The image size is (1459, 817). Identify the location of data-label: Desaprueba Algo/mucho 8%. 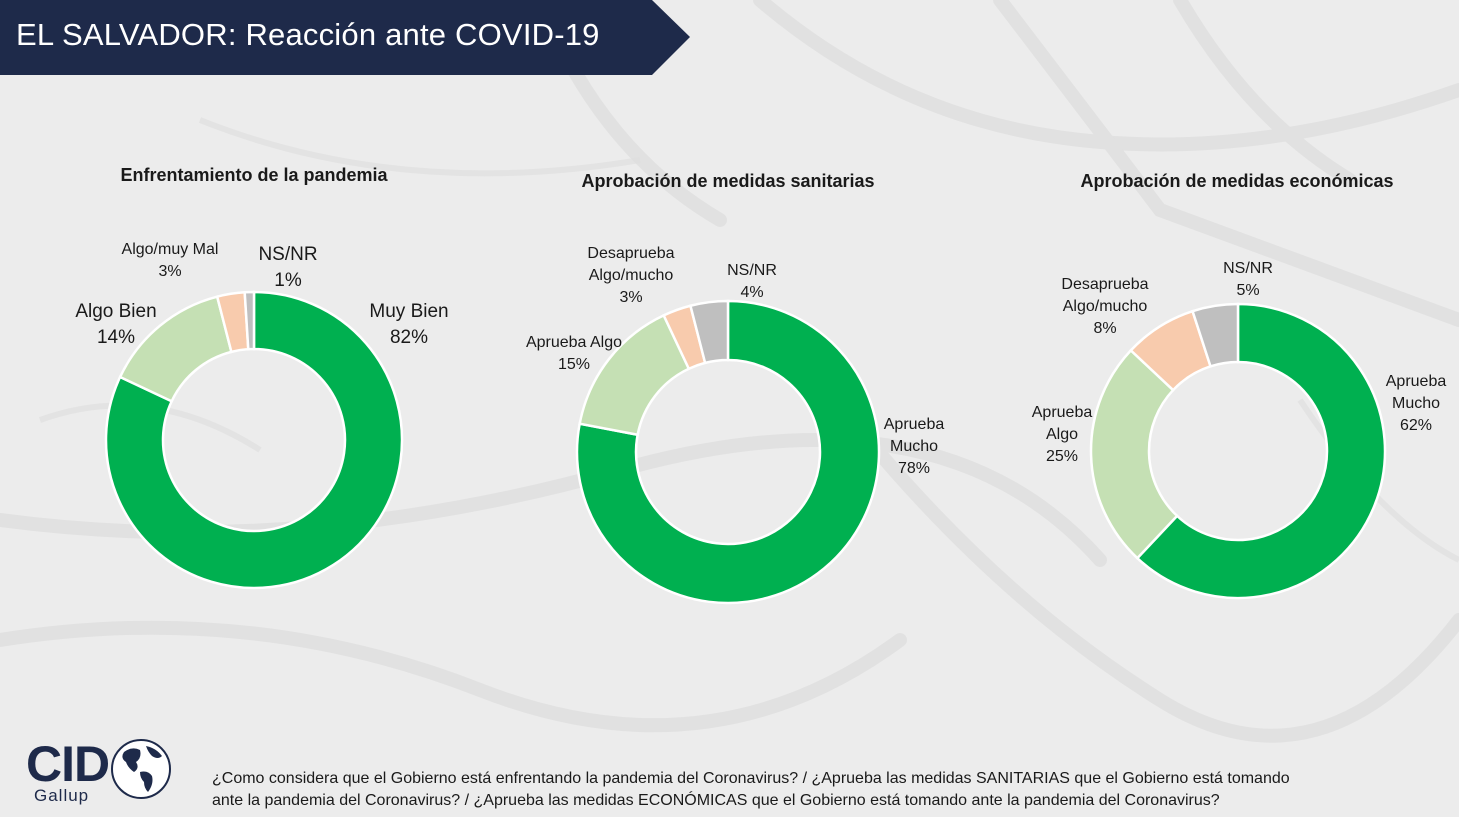
(1104, 306).